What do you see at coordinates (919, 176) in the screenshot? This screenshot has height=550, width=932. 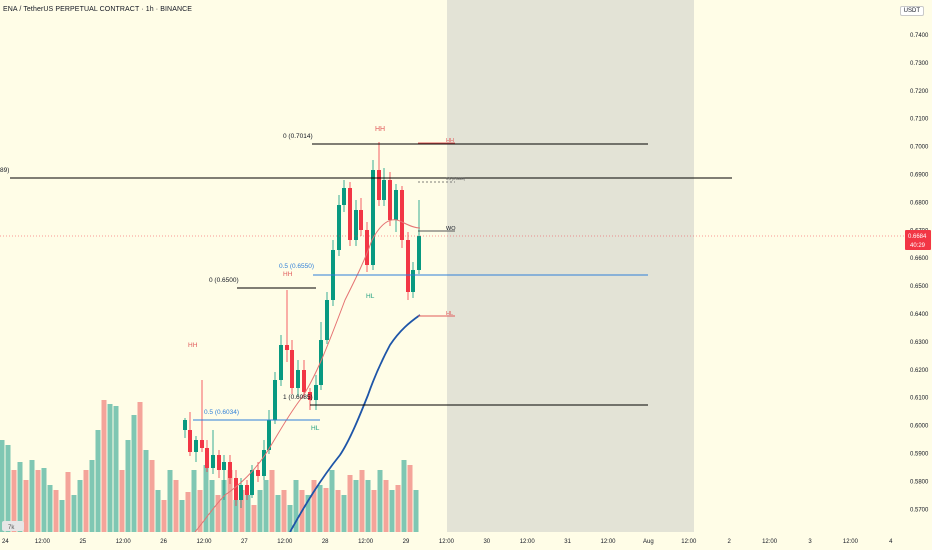 I see `price-tick: 0.6900` at bounding box center [919, 176].